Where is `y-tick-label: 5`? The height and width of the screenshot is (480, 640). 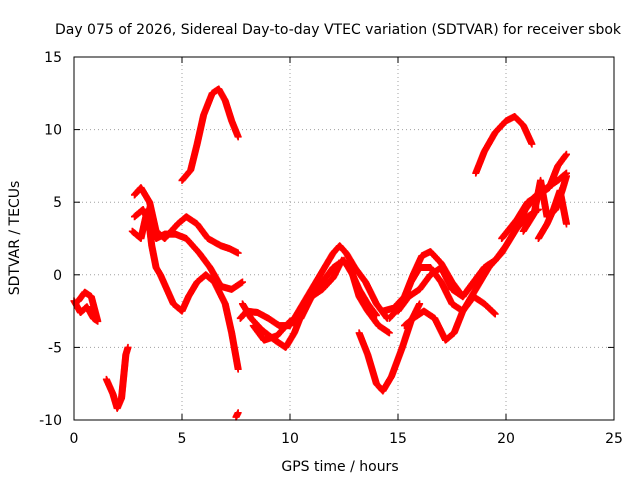 y-tick-label: 5 is located at coordinates (57, 203).